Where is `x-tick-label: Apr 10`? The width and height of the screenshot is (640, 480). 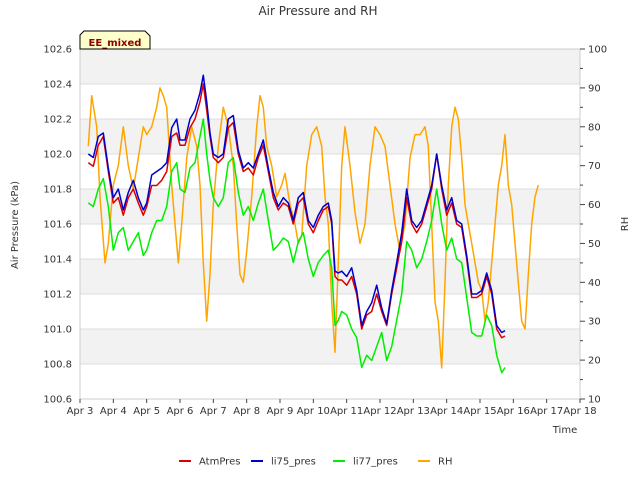 x-tick-label: Apr 10 is located at coordinates (313, 411).